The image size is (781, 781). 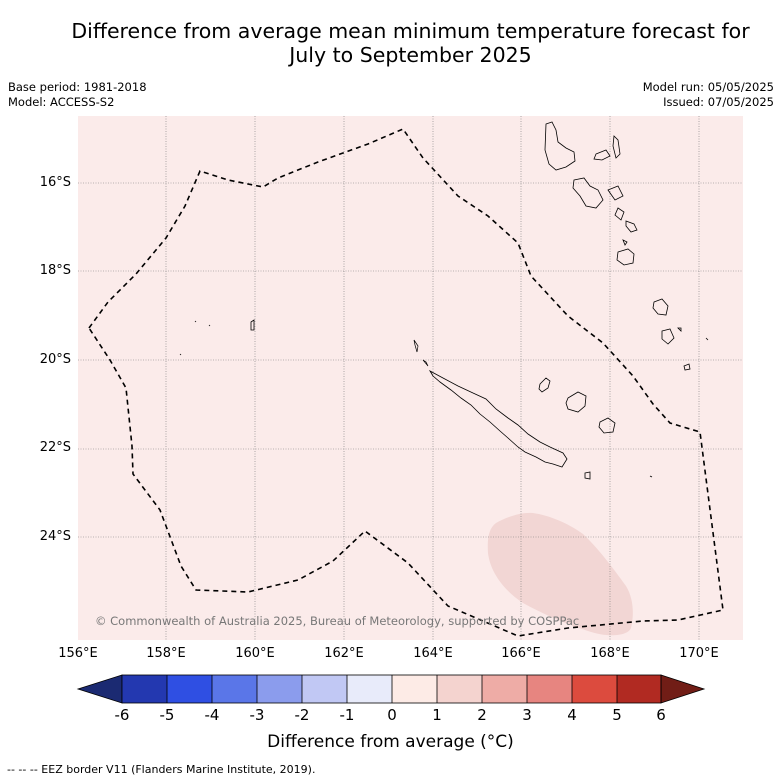 I want to click on efate-island, so click(x=625, y=257).